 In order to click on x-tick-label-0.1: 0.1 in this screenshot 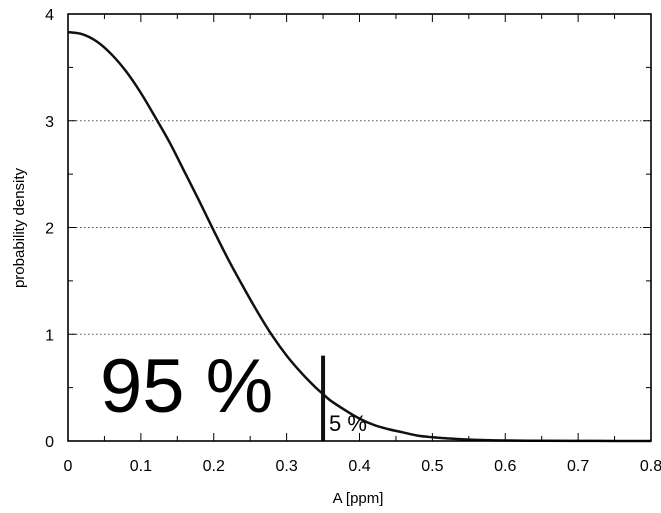, I will do `click(141, 466)`.